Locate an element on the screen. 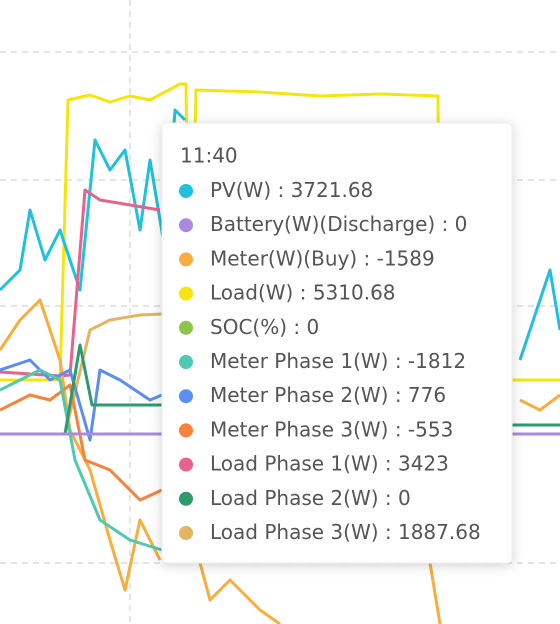  series-value: 1887.68 is located at coordinates (439, 532).